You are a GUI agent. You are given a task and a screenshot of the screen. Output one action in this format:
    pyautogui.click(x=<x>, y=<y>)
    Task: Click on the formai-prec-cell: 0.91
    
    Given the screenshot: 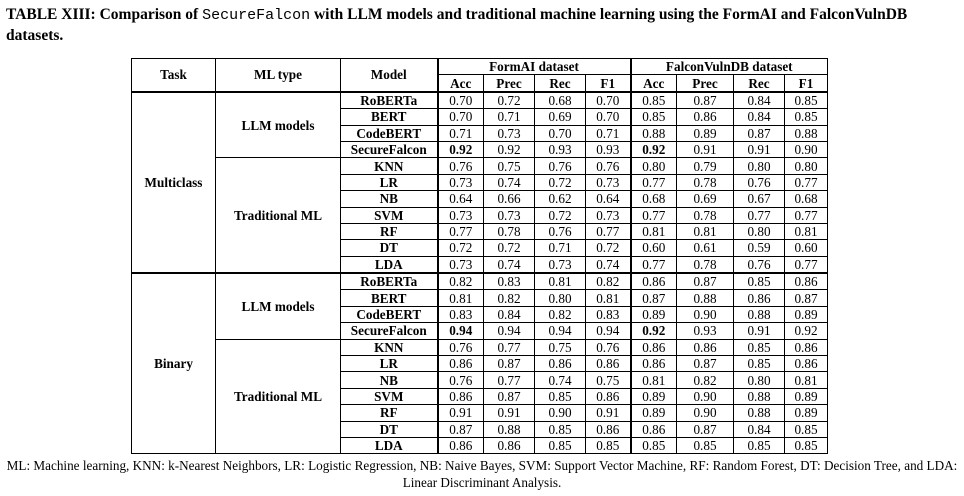 What is the action you would take?
    pyautogui.click(x=509, y=413)
    